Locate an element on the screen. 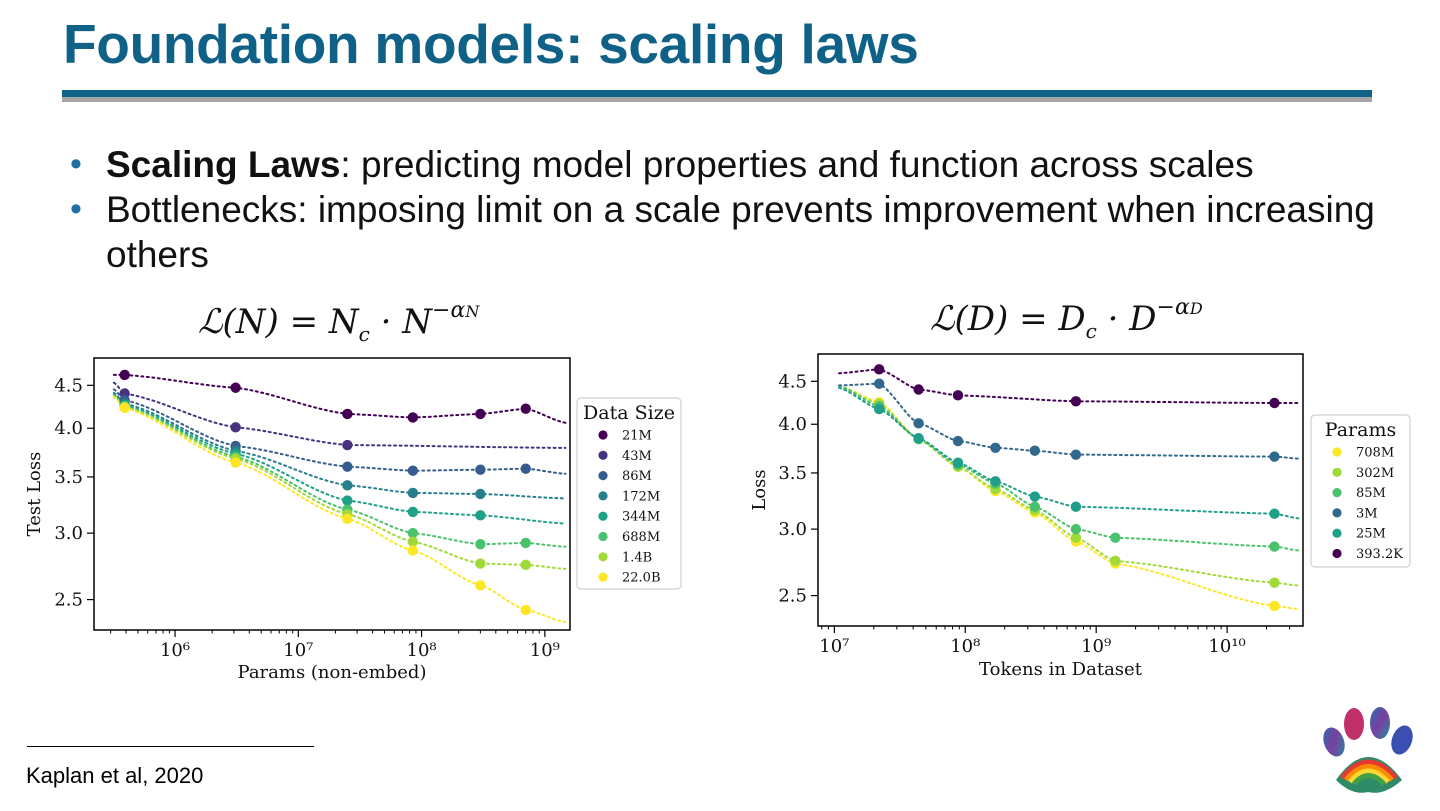 The width and height of the screenshot is (1440, 811). plot-frame is located at coordinates (1060, 490).